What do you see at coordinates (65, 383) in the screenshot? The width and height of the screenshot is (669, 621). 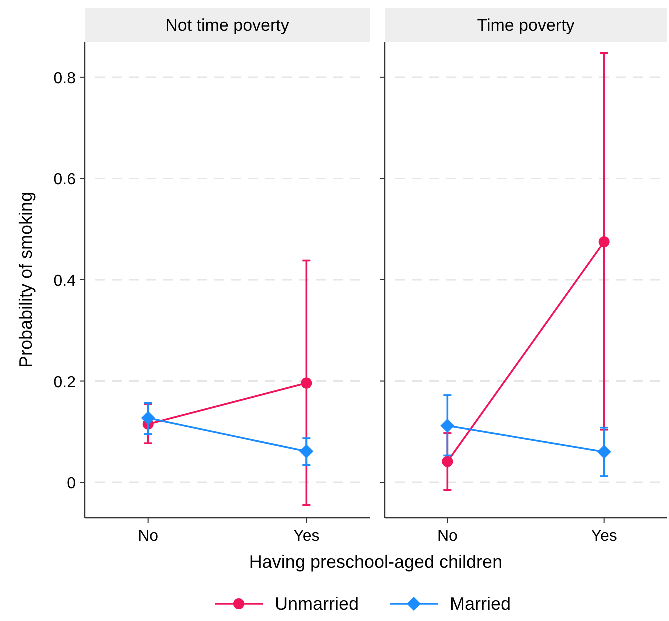 I see `y-tick-label: 0.2` at bounding box center [65, 383].